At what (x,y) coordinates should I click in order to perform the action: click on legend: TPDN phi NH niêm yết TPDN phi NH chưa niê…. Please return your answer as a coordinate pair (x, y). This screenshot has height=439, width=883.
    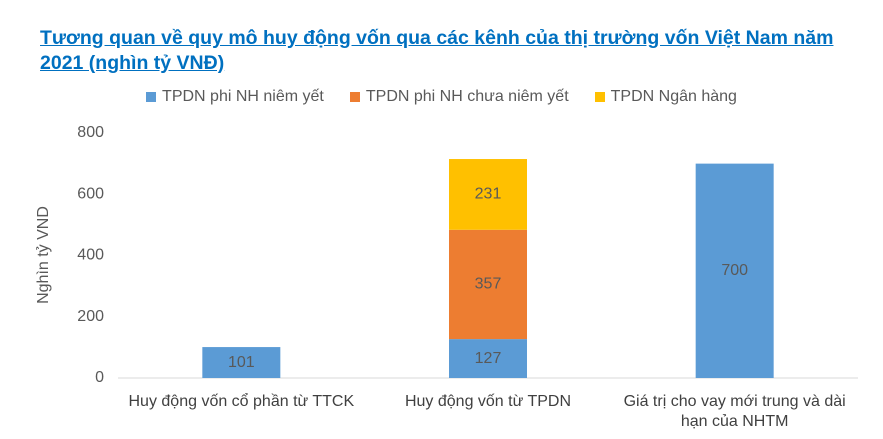
    Looking at the image, I should click on (441, 97).